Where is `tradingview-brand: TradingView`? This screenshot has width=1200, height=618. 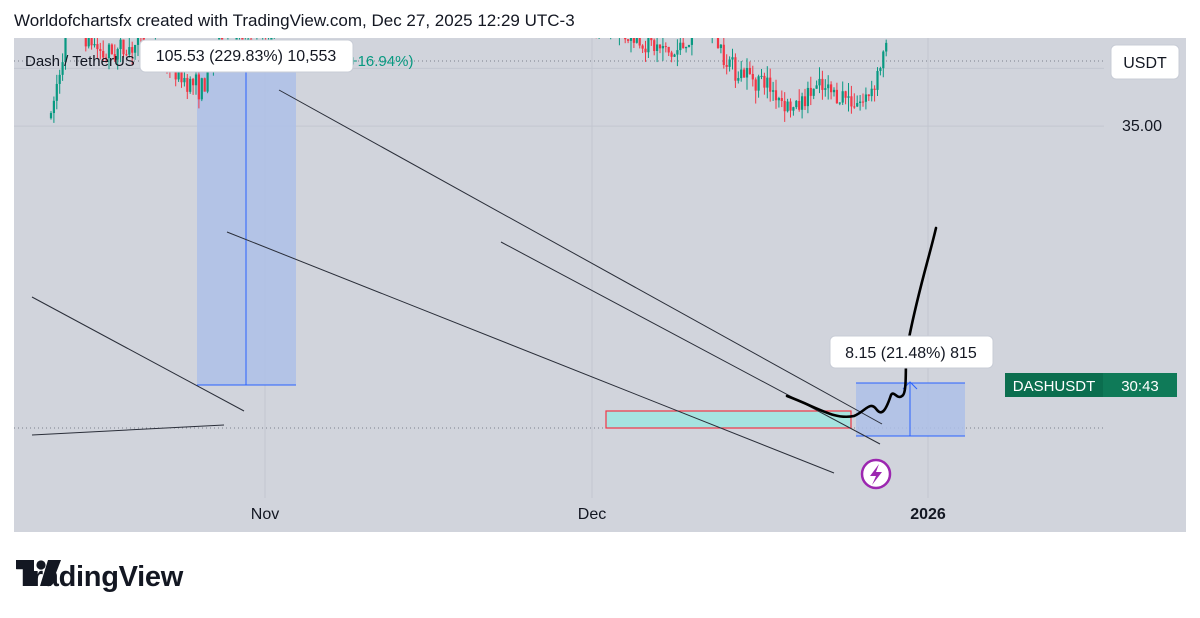
tradingview-brand: TradingView is located at coordinates (99, 577).